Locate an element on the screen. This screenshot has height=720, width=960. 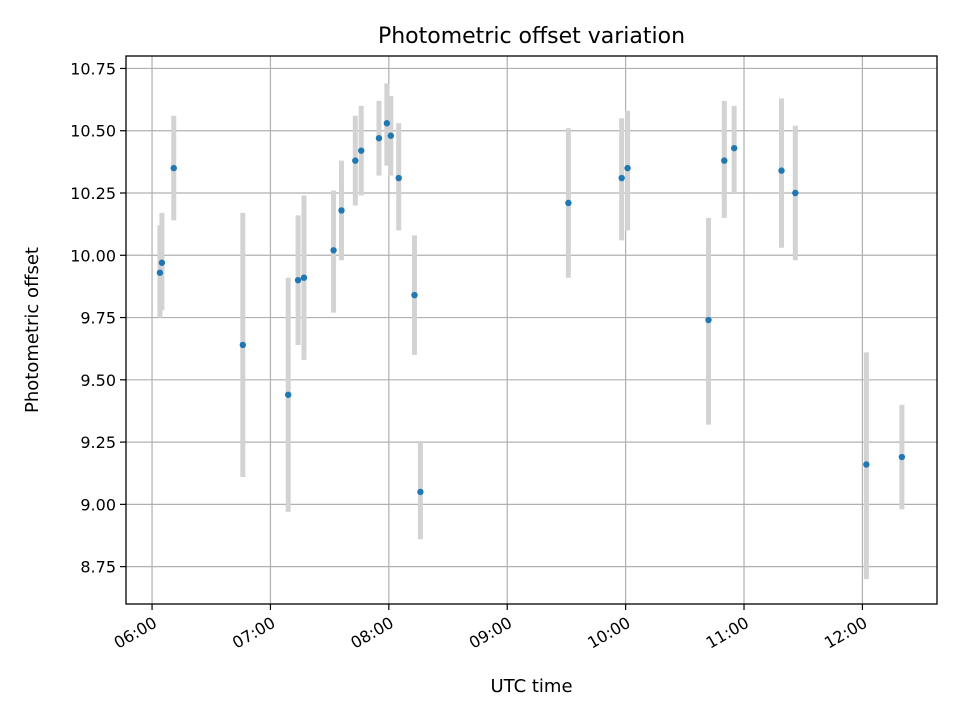
y-tick-label: 9.75 is located at coordinates (98, 318).